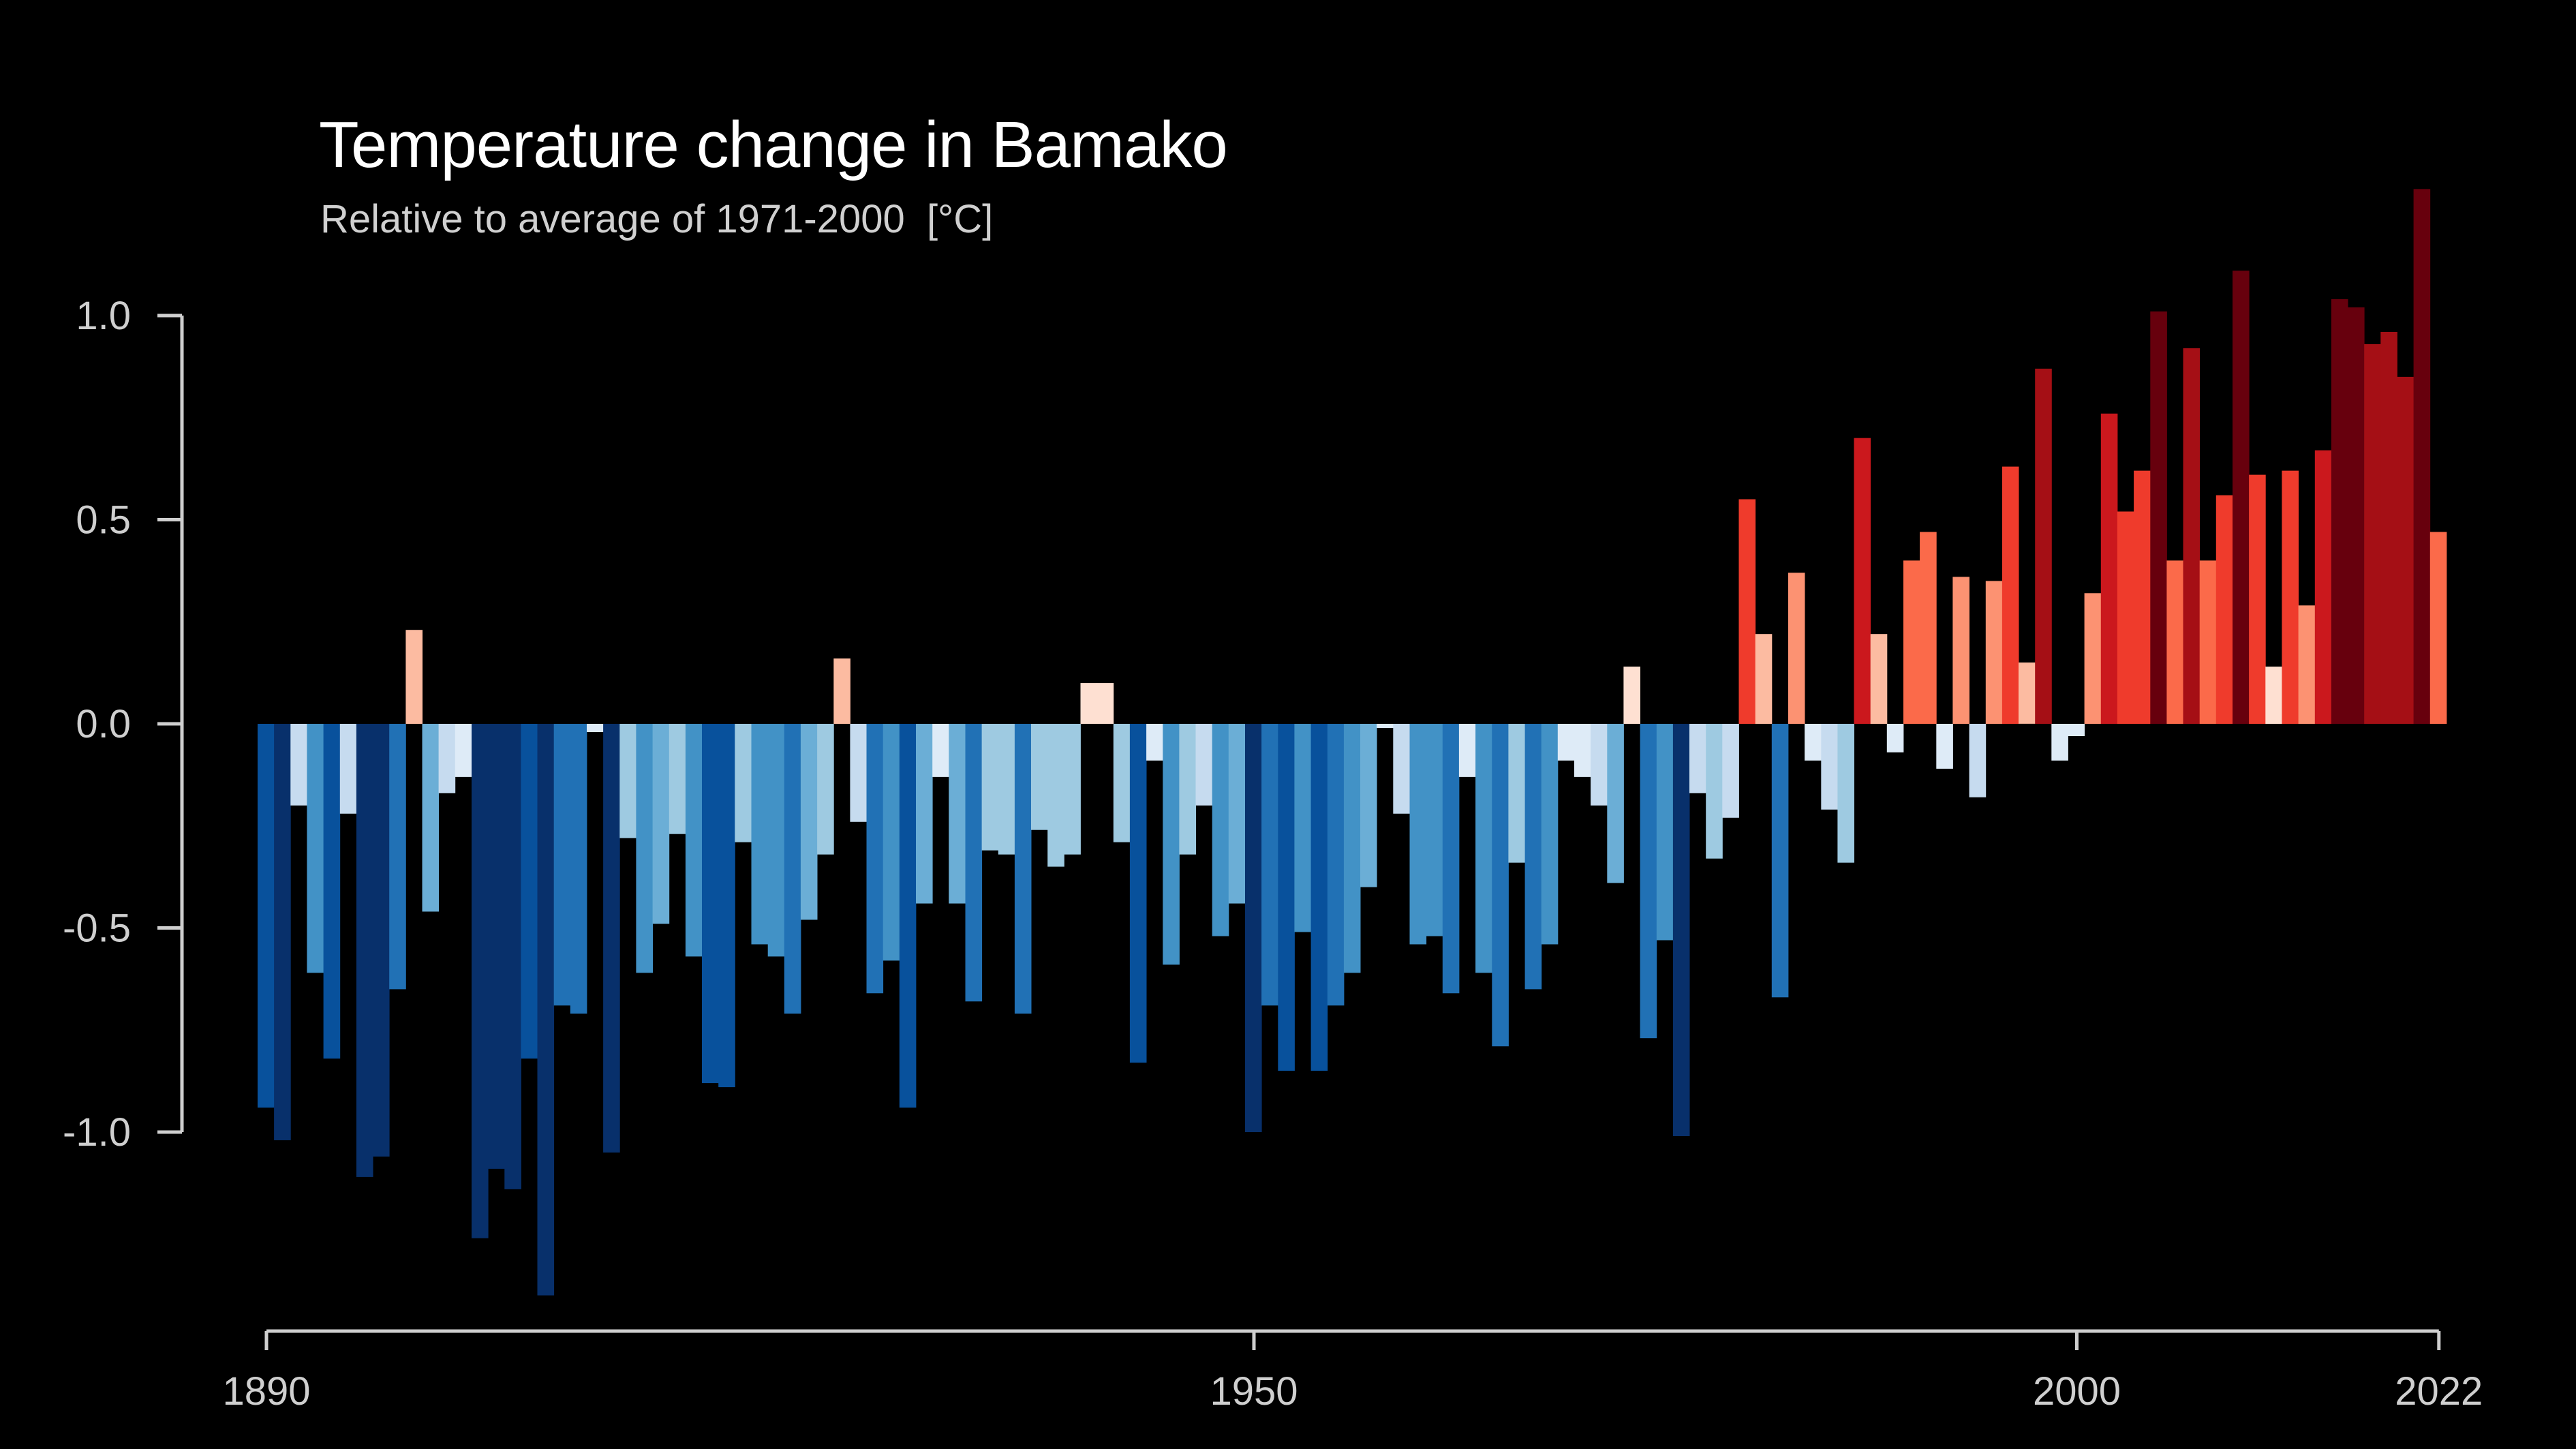  Describe the element at coordinates (2439, 1392) in the screenshot. I see `x-tick-label: 2022` at that location.